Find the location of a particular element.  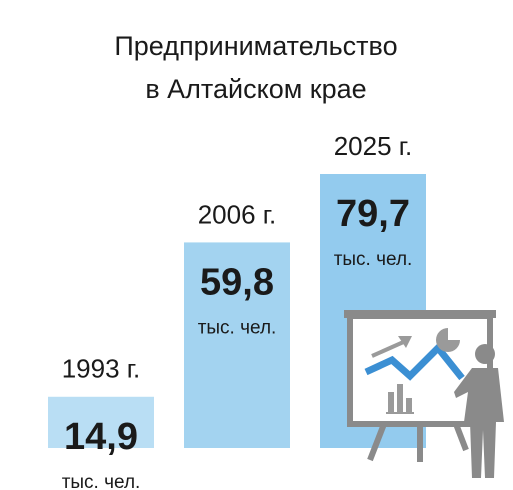

presenter-icon is located at coordinates (424, 394).